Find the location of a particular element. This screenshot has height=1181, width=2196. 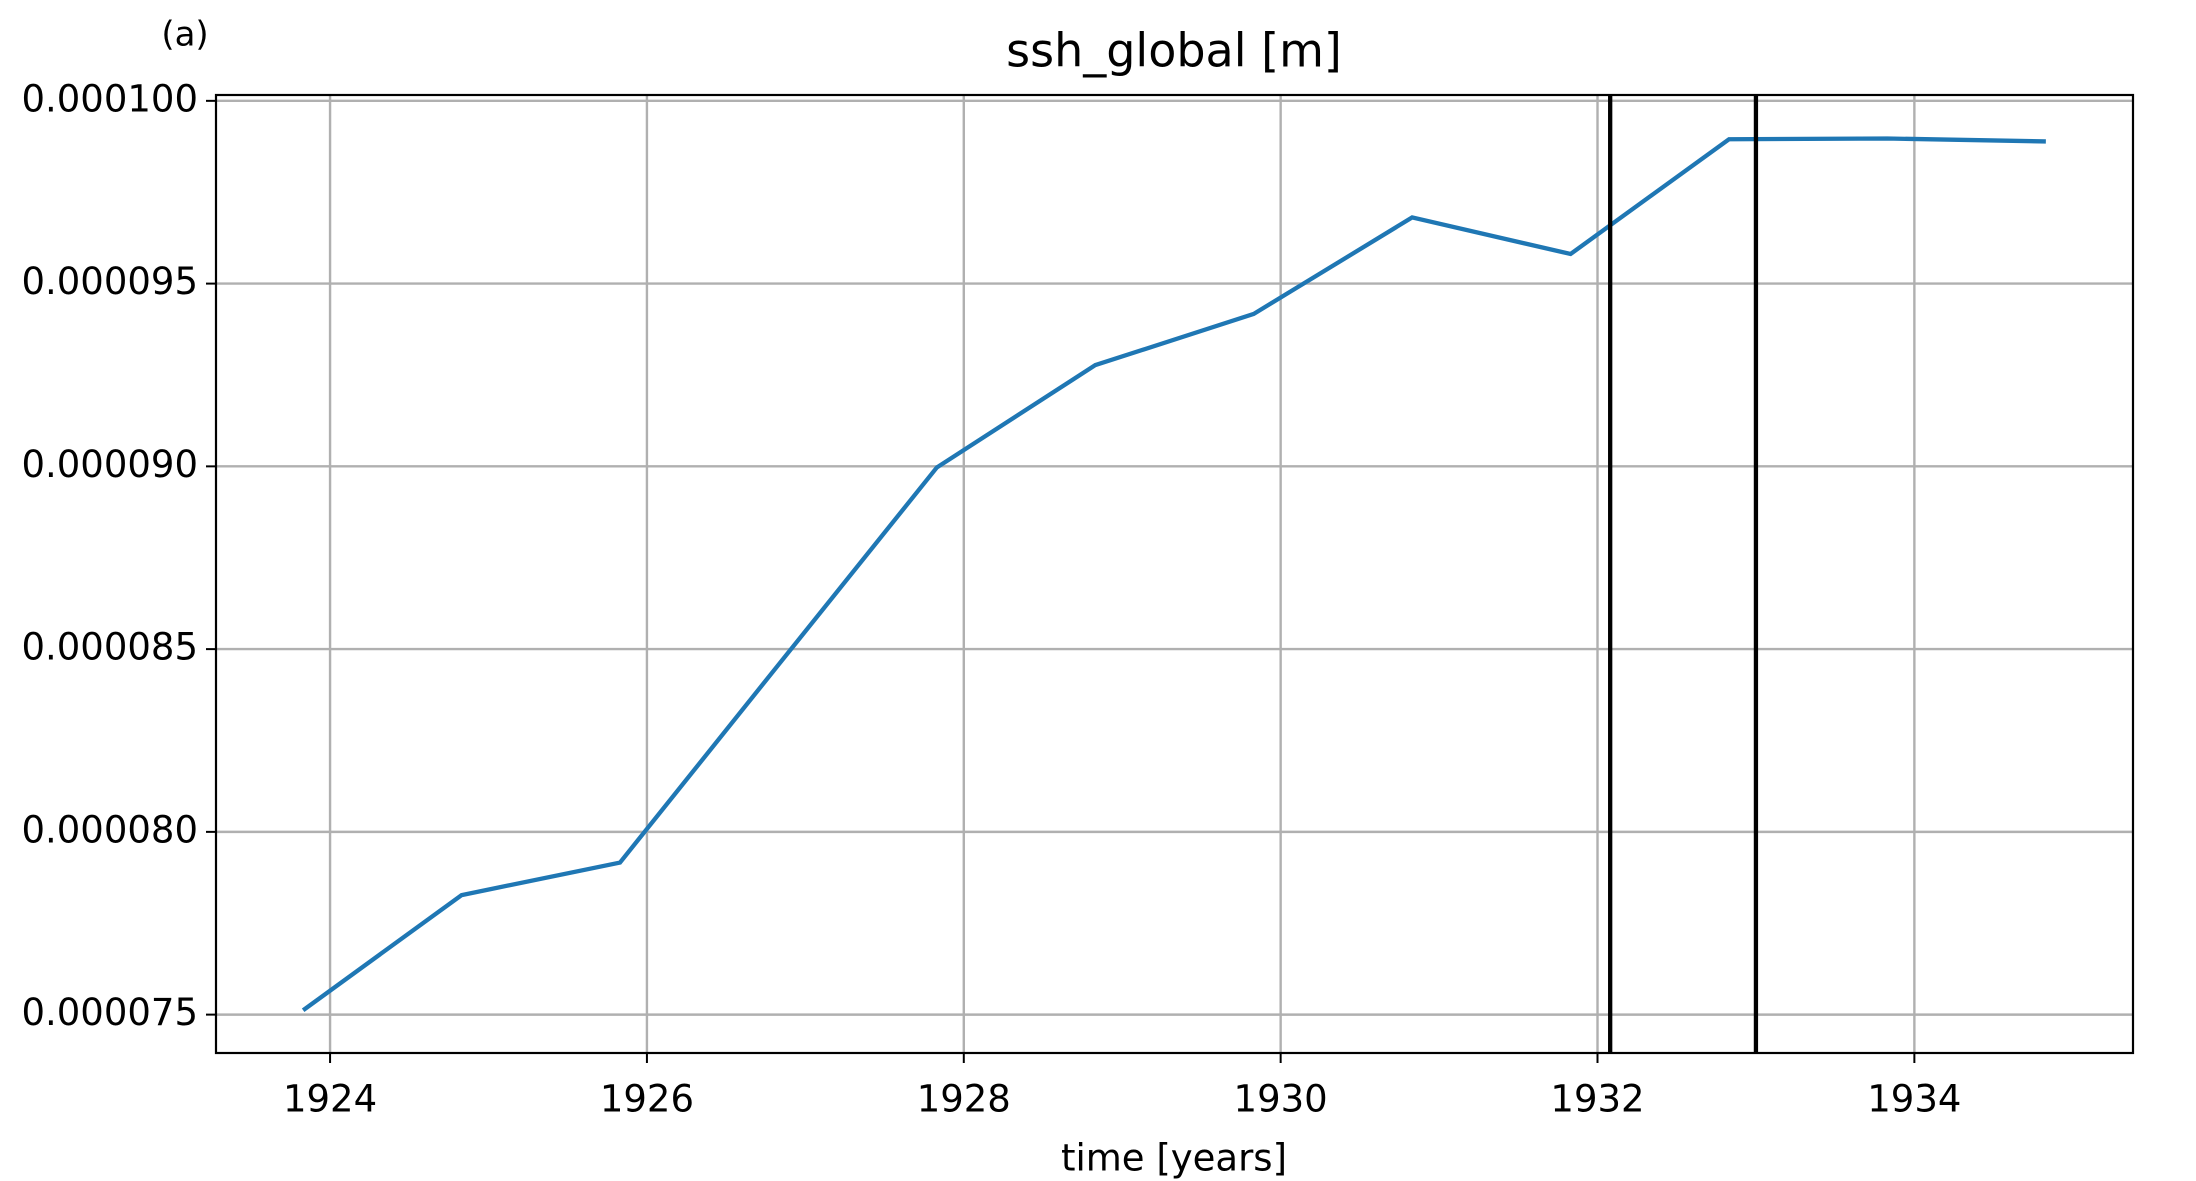

x-tick-label: 1928 is located at coordinates (964, 1099).